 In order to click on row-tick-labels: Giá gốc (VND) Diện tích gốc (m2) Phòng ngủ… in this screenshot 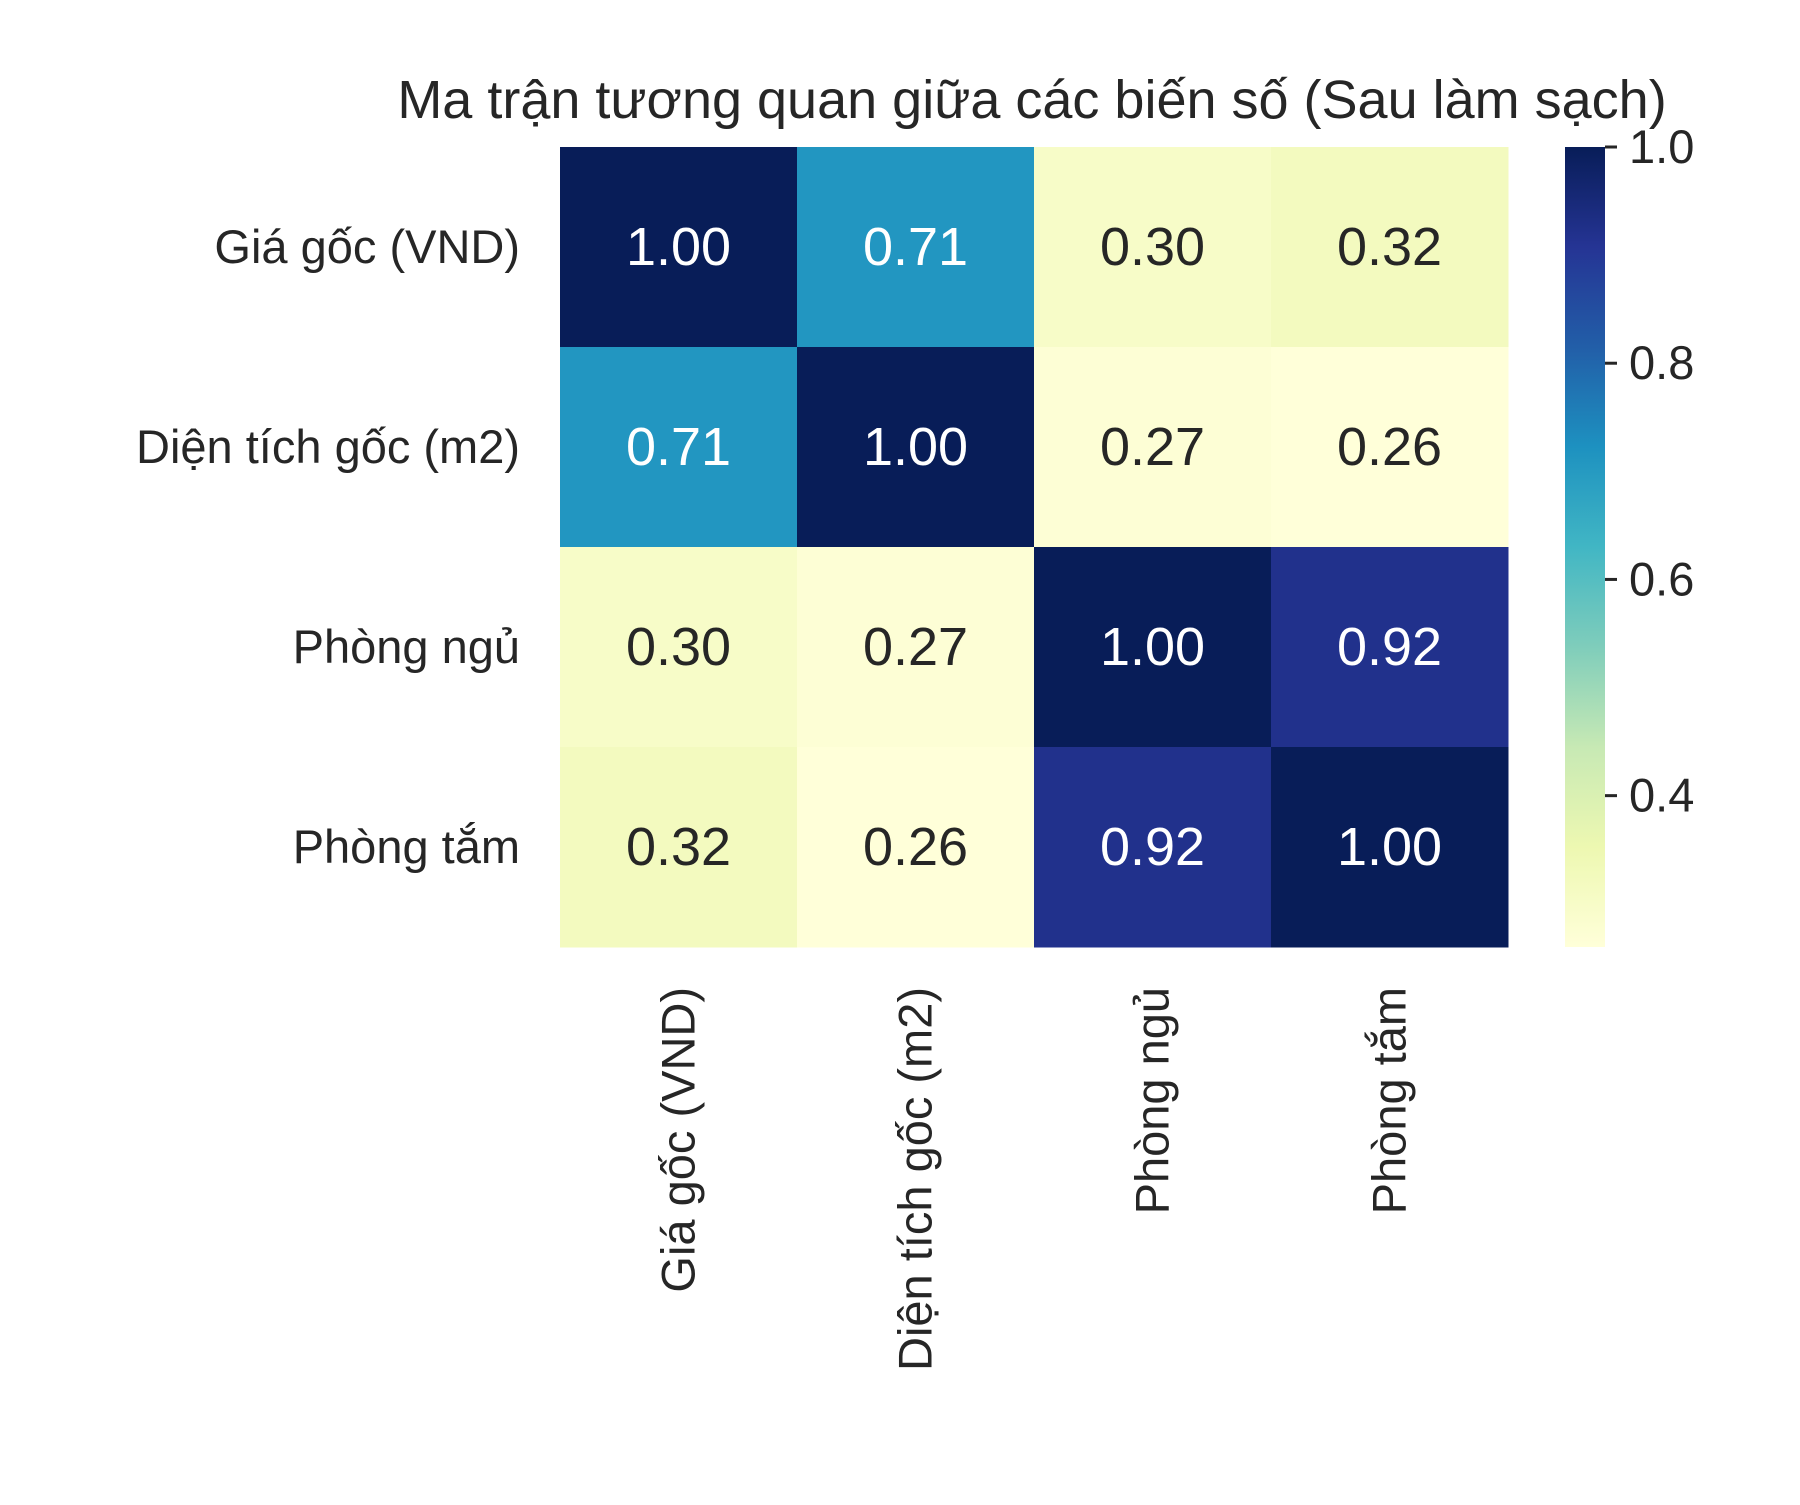, I will do `click(328, 546)`.